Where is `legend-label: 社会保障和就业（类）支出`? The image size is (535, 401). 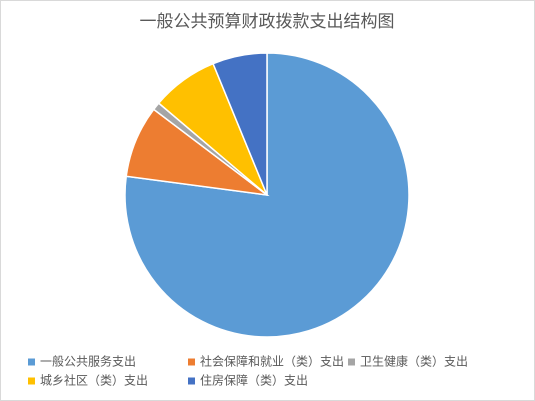
legend-label: 社会保障和就业（类）支出 is located at coordinates (272, 361).